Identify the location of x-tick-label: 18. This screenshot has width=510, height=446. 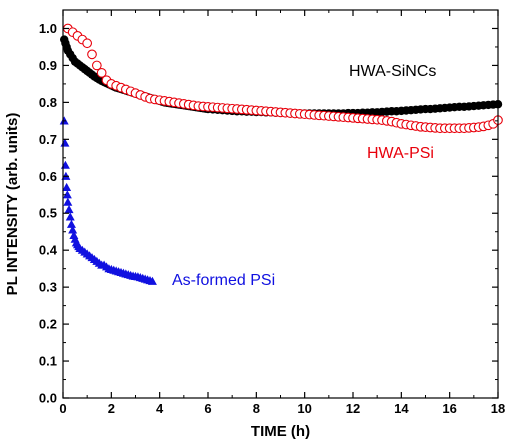
(498, 408).